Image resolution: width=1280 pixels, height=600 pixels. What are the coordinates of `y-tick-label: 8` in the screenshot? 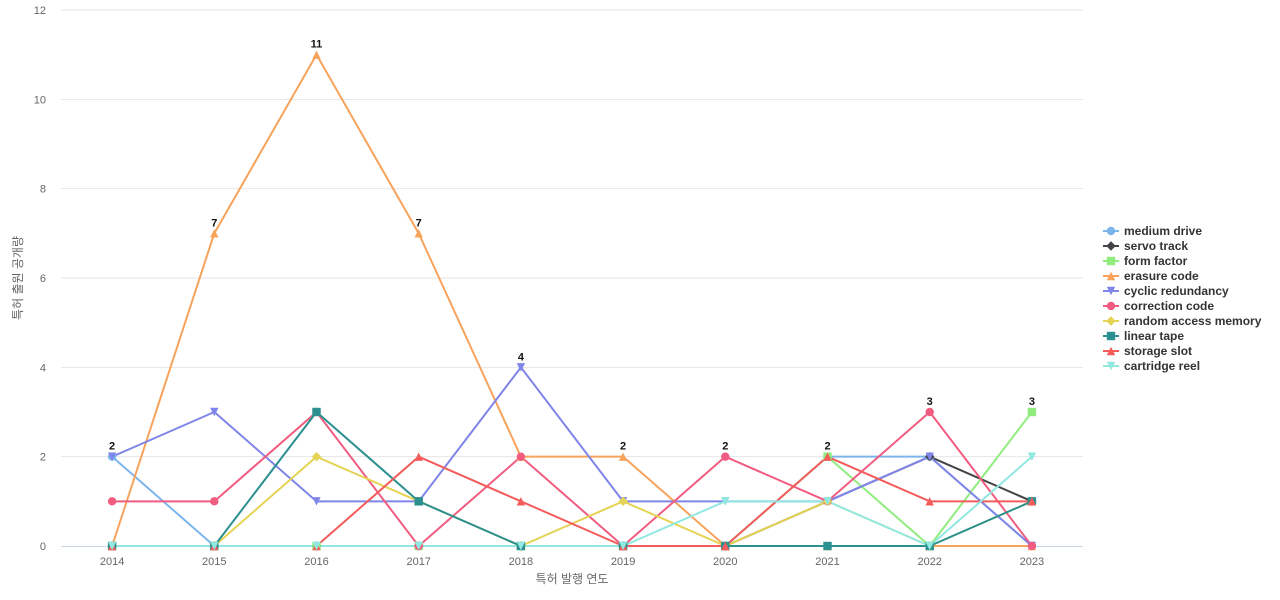 It's located at (43, 190).